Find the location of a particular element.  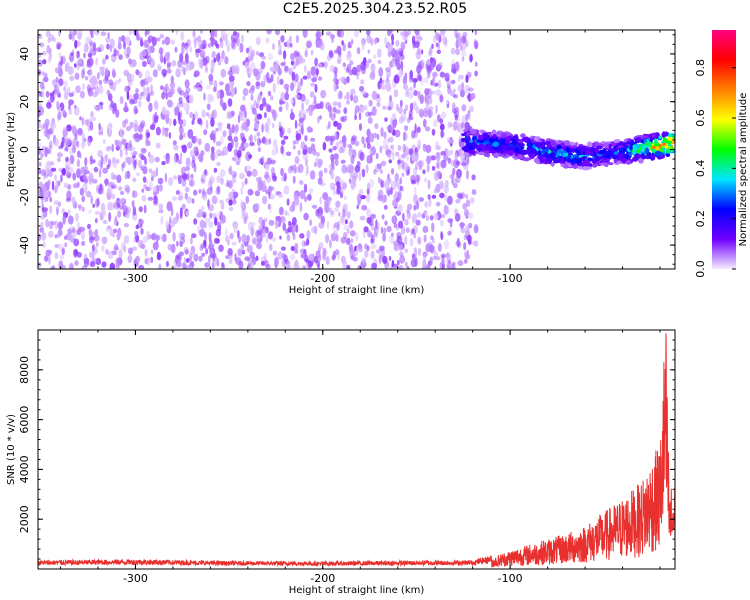

y-tick-label: -20 is located at coordinates (24, 197).